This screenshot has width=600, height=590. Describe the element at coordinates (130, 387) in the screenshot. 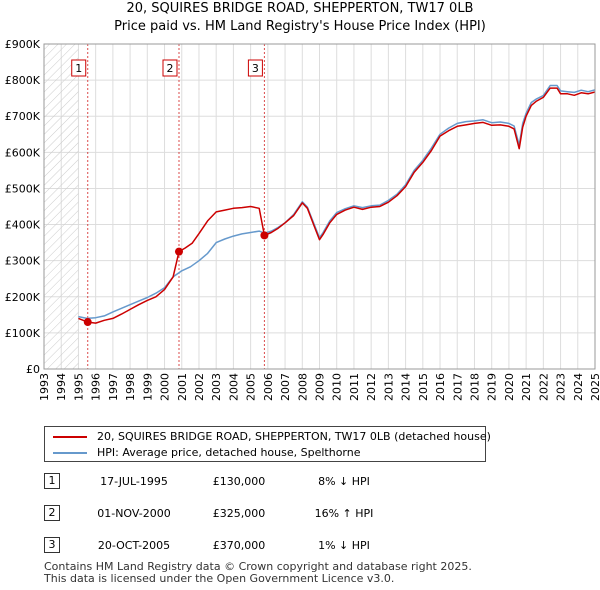

I see `x-tick-label: 1998` at that location.